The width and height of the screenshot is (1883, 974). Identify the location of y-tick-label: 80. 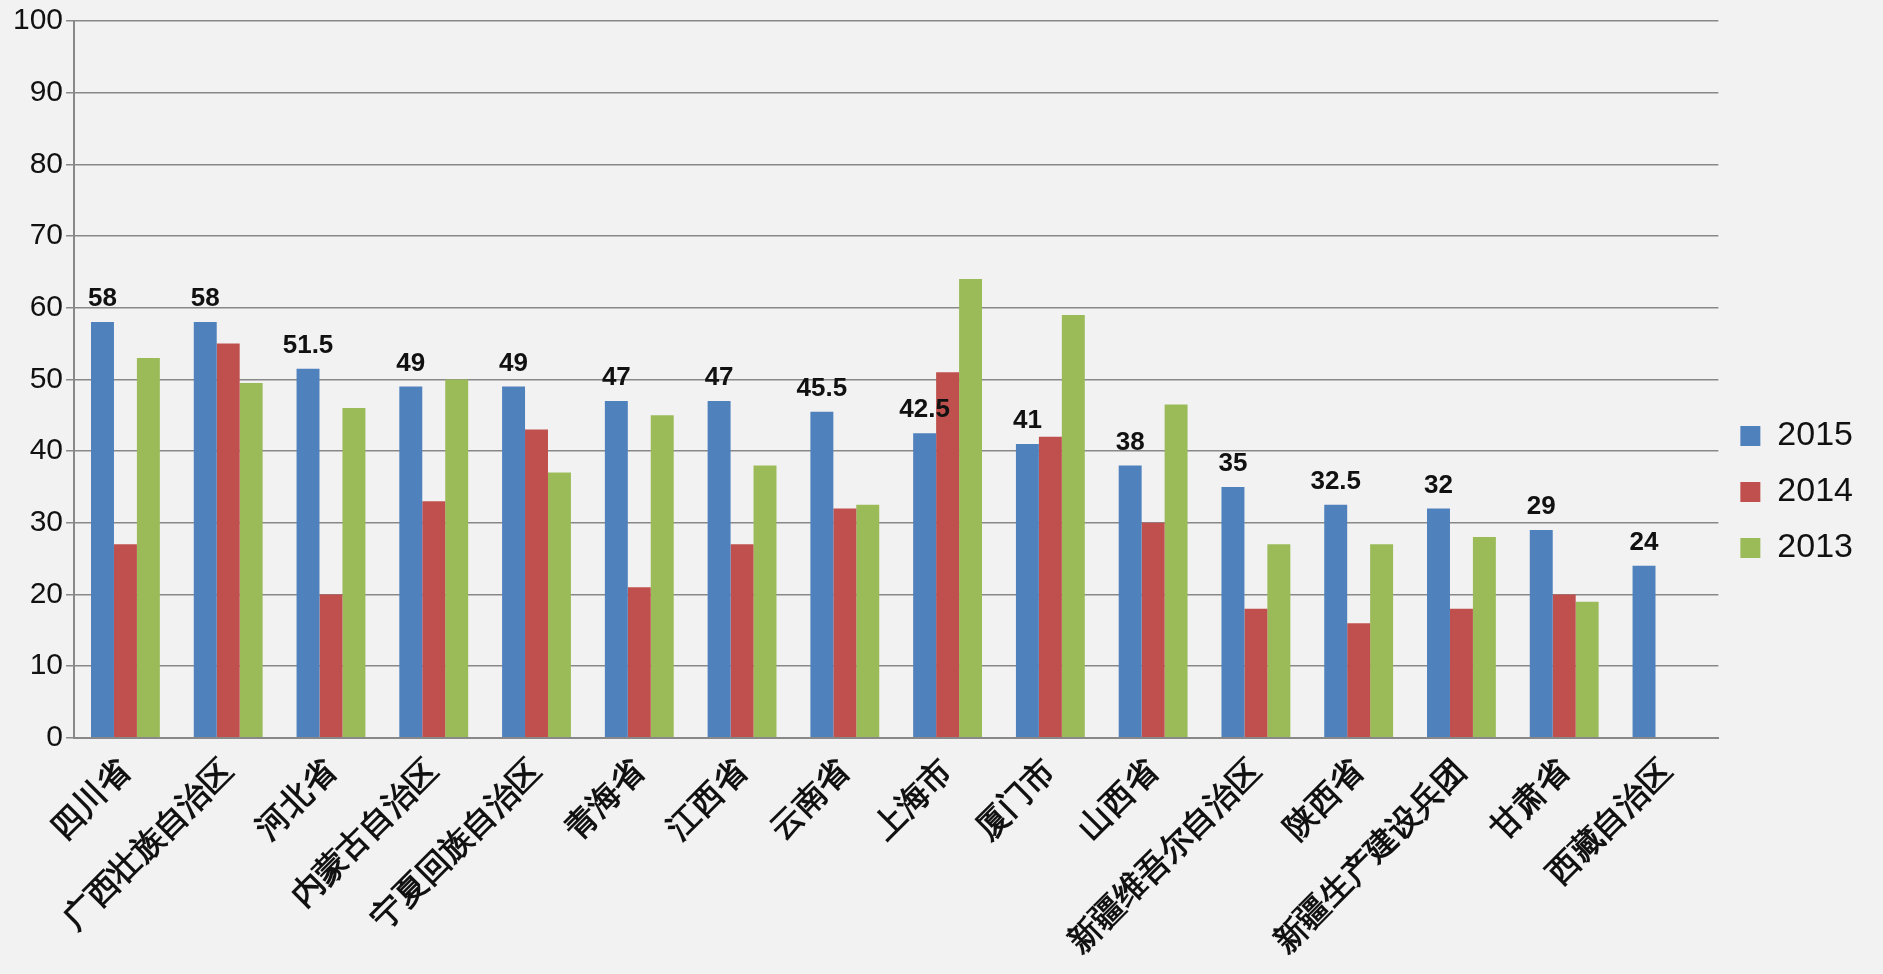
(46, 162).